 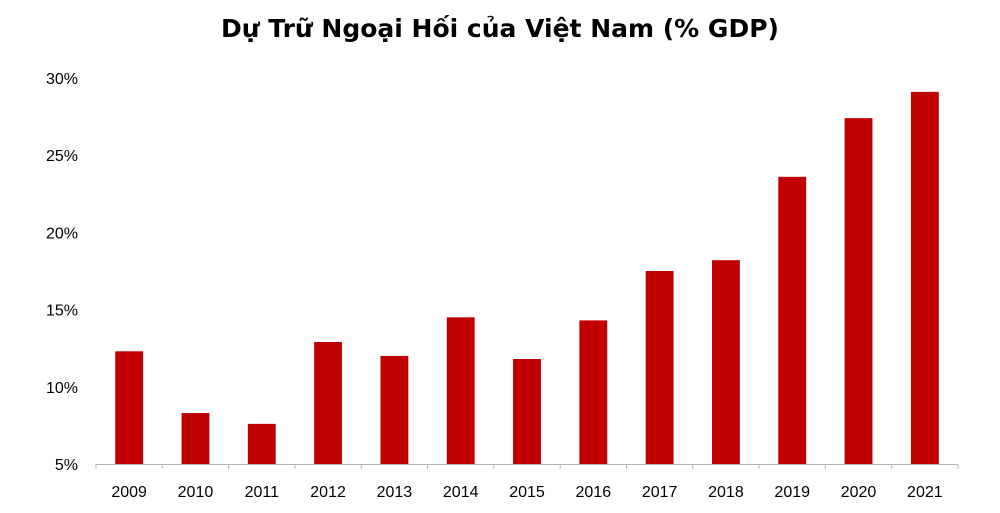 I want to click on y-tick-label: 10%, so click(x=62, y=388).